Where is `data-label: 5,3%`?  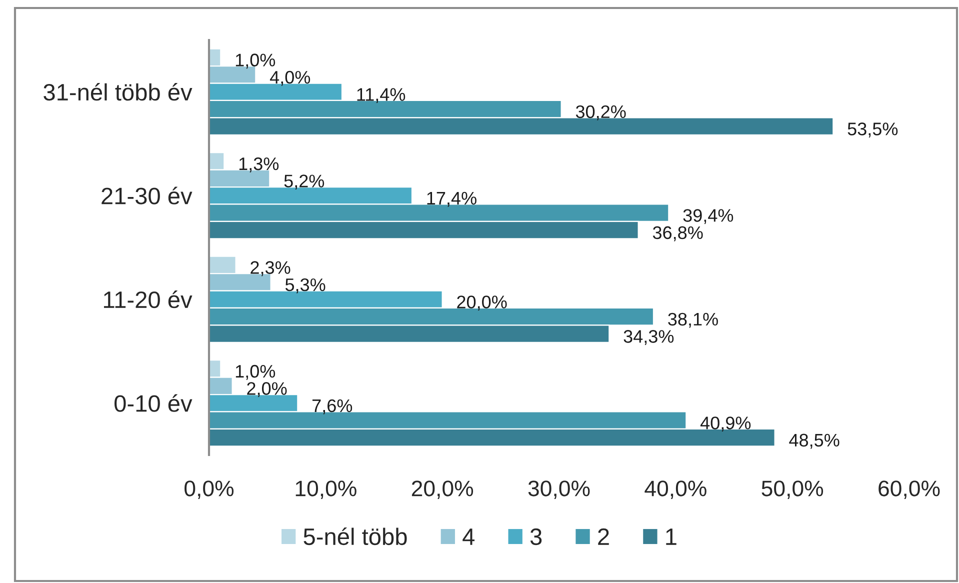 data-label: 5,3% is located at coordinates (305, 286).